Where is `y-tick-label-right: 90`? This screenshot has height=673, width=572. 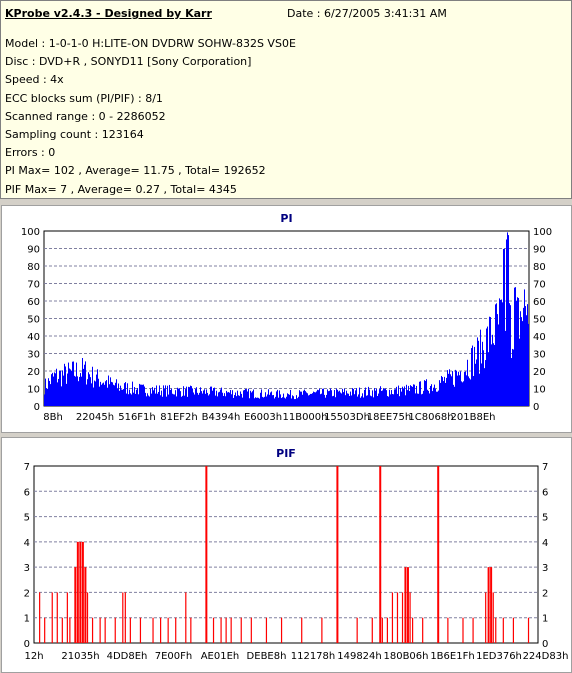 y-tick-label-right: 90 is located at coordinates (539, 250).